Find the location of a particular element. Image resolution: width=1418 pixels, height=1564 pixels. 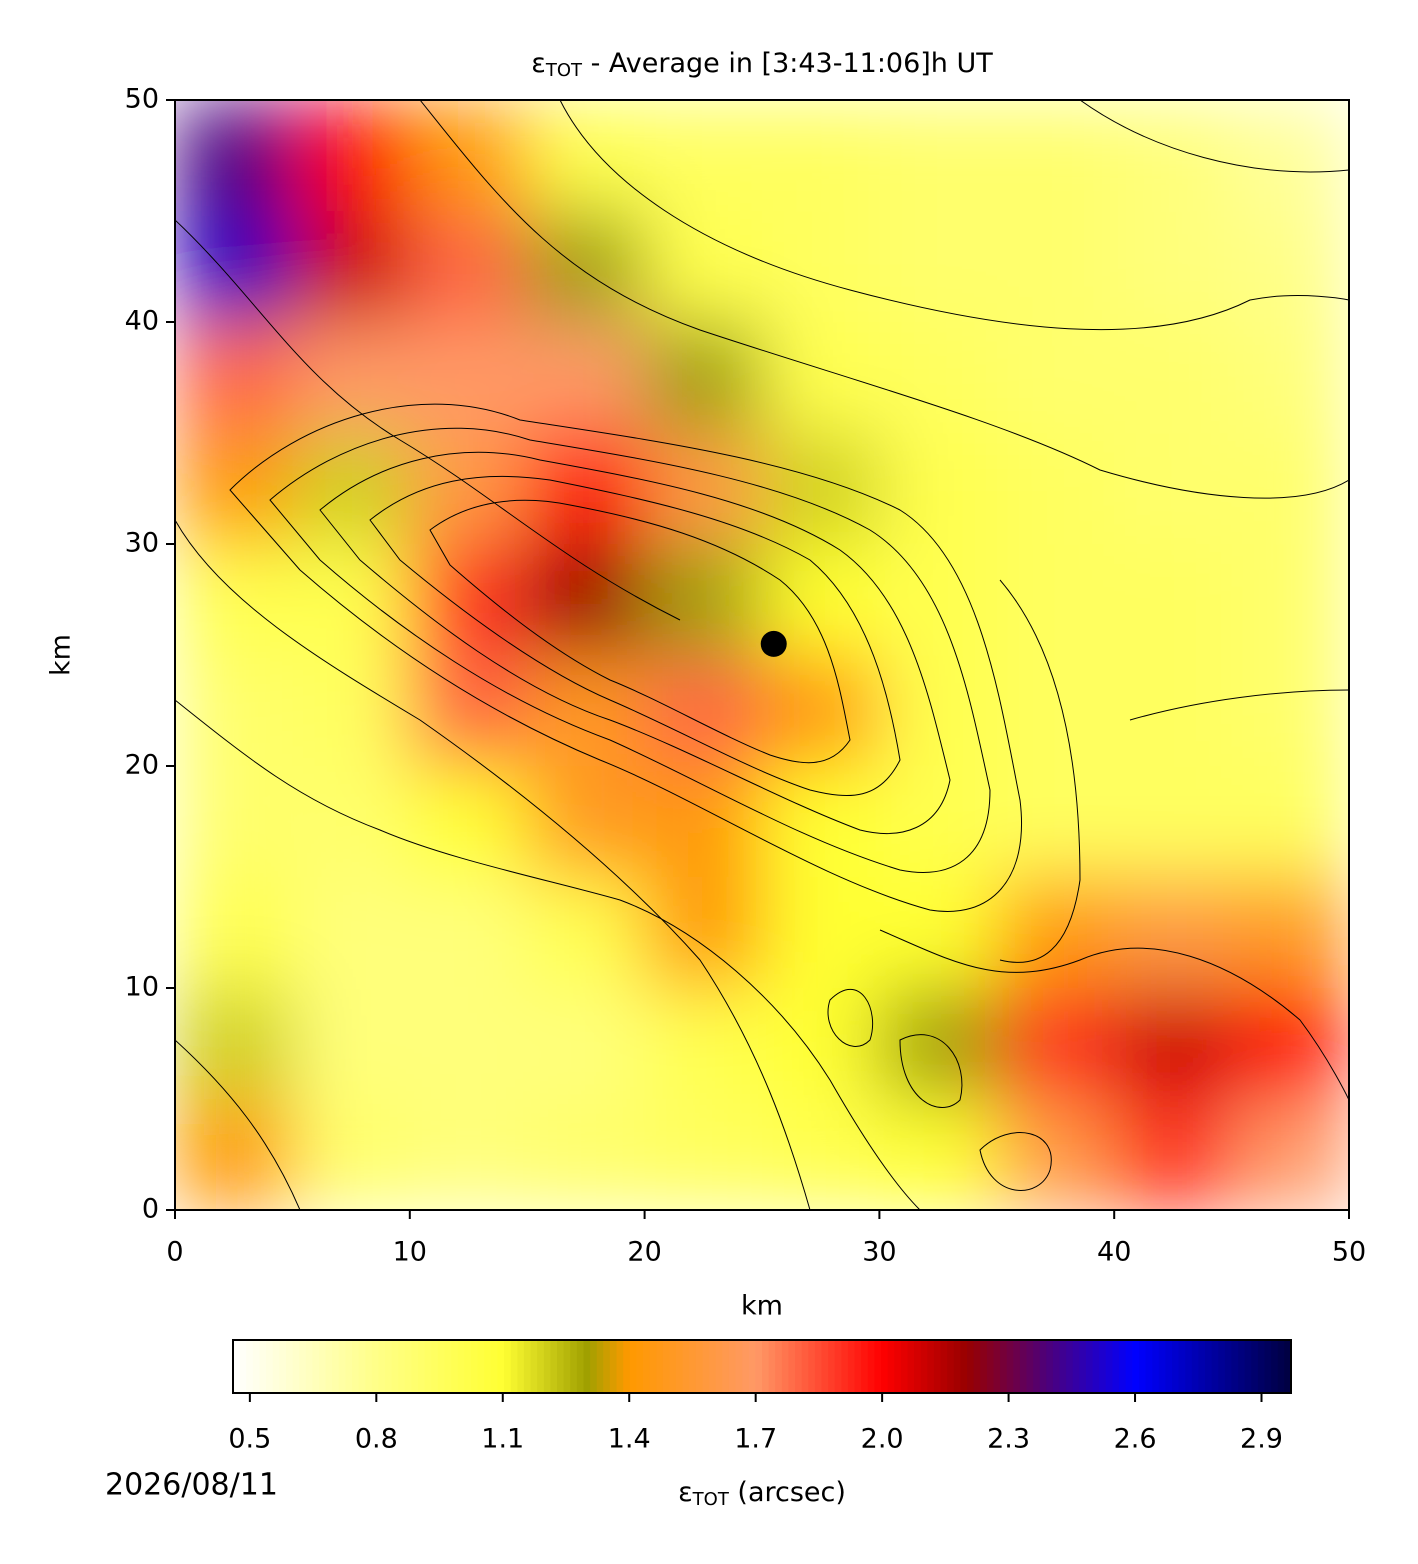

x-tick-label: 20 is located at coordinates (644, 1252).